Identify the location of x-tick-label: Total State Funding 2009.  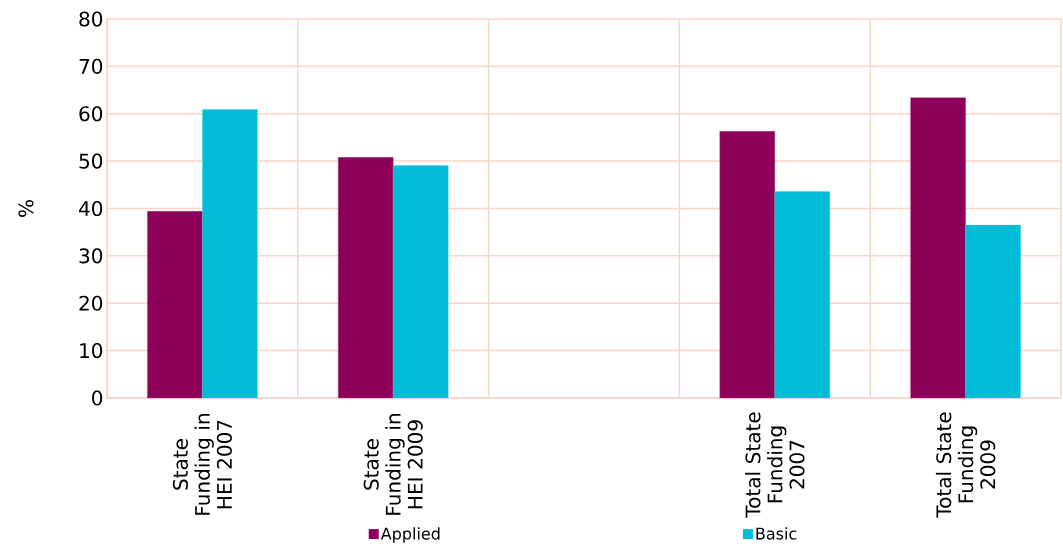
(965, 465).